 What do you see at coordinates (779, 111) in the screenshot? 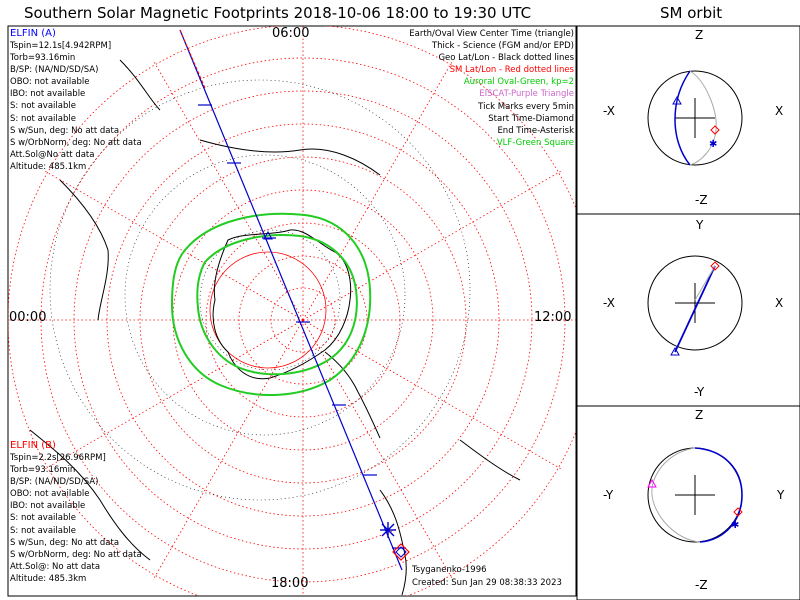
I see `orbit1-right-label: X` at bounding box center [779, 111].